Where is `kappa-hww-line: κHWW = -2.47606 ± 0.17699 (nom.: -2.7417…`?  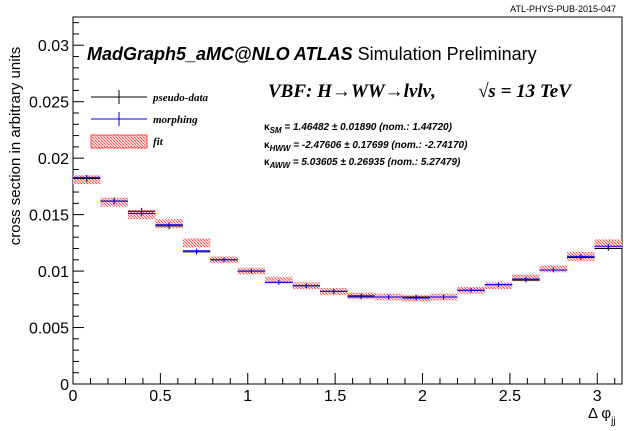 kappa-hww-line: κHWW = -2.47606 ± 0.17699 (nom.: -2.7417… is located at coordinates (366, 146).